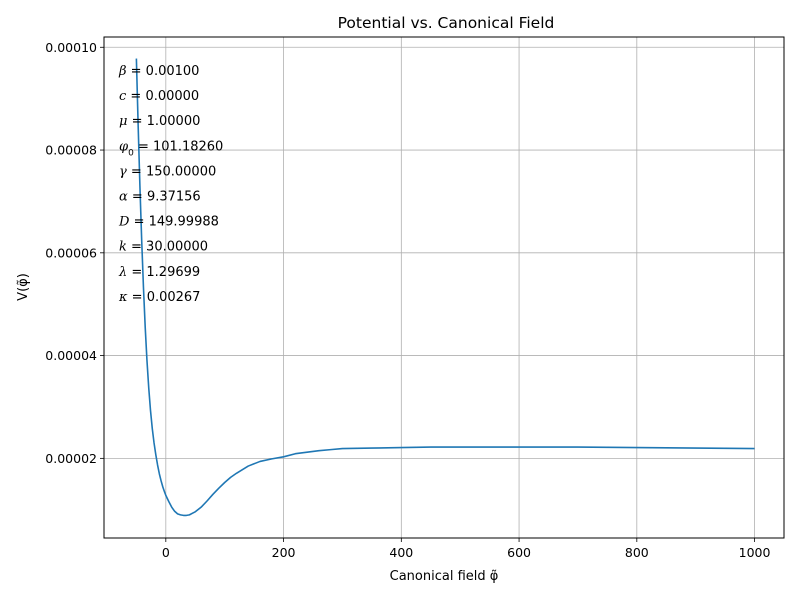 The width and height of the screenshot is (800, 600). What do you see at coordinates (755, 552) in the screenshot?
I see `x-tick-label: 1000` at bounding box center [755, 552].